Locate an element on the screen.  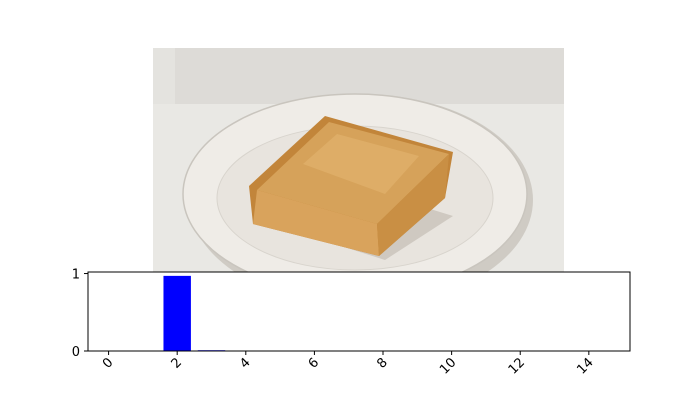
x-tick-label: 4 is located at coordinates (245, 363).